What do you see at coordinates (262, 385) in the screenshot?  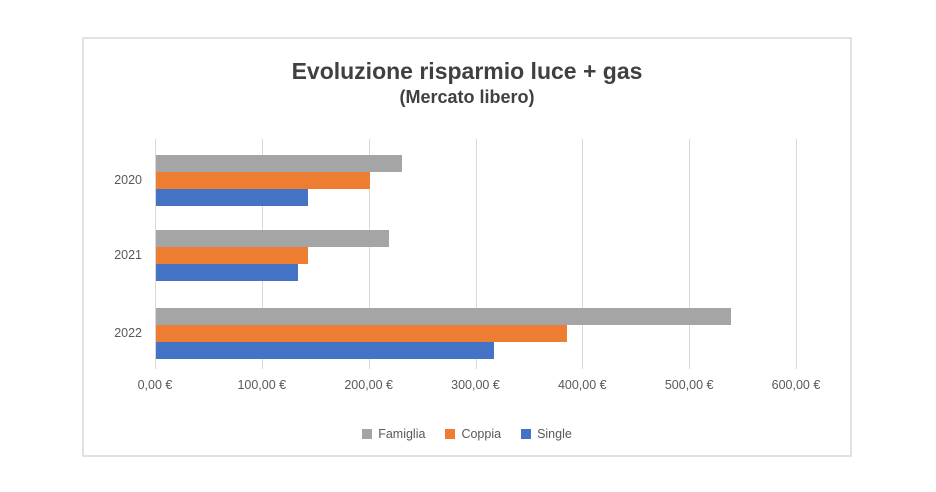 I see `x-axis-tick-label: 100,00 €` at bounding box center [262, 385].